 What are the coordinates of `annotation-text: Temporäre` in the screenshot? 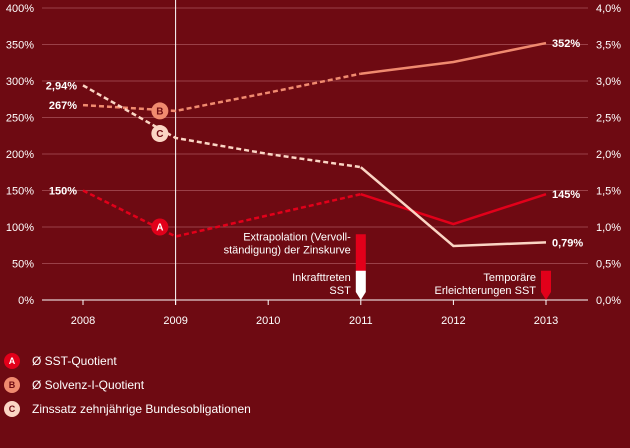 It's located at (509, 278).